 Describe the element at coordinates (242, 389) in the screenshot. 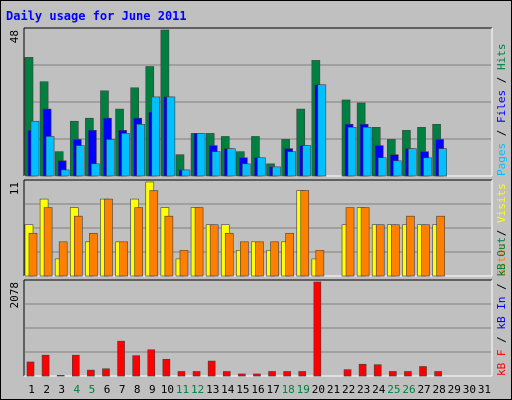

I see `x-tick-label: 15` at that location.